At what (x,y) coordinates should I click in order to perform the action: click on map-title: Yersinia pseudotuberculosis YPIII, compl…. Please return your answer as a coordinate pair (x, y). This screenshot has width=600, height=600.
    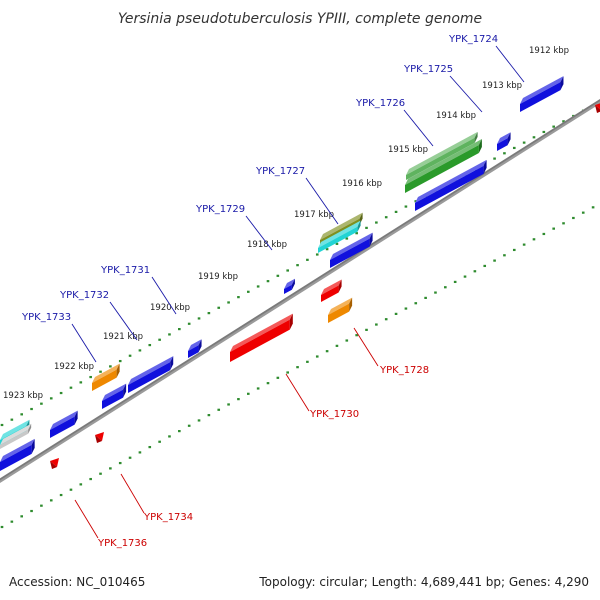
    Looking at the image, I should click on (300, 19).